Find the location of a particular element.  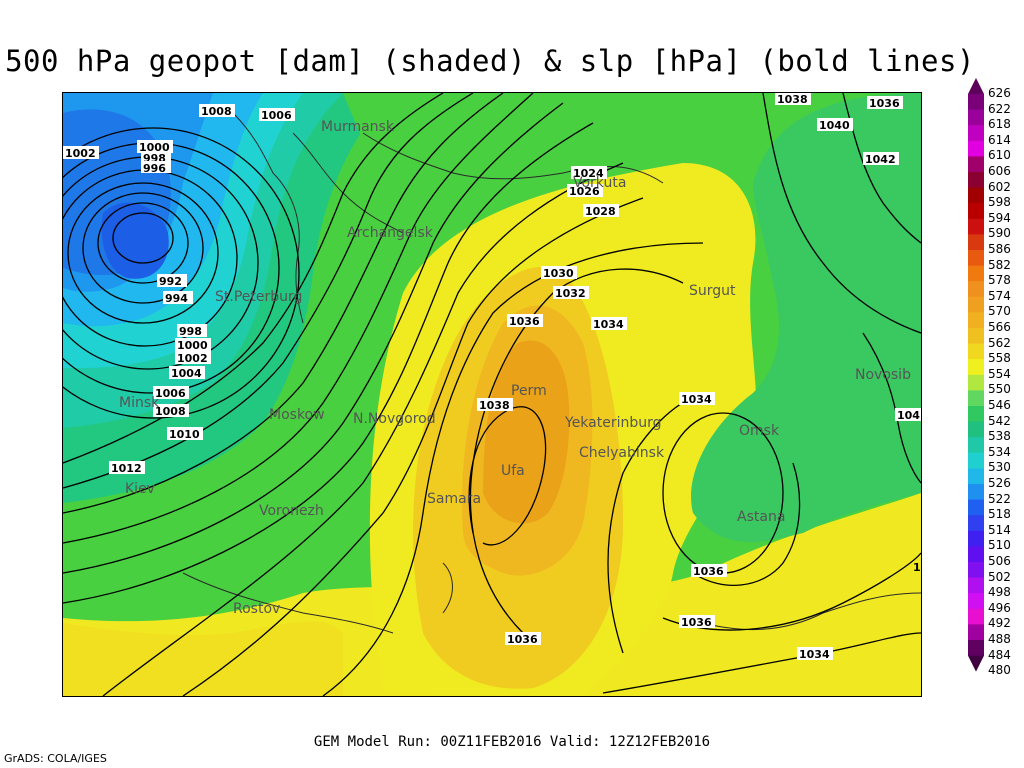

colorbar-level-label: 558 is located at coordinates (999, 358).